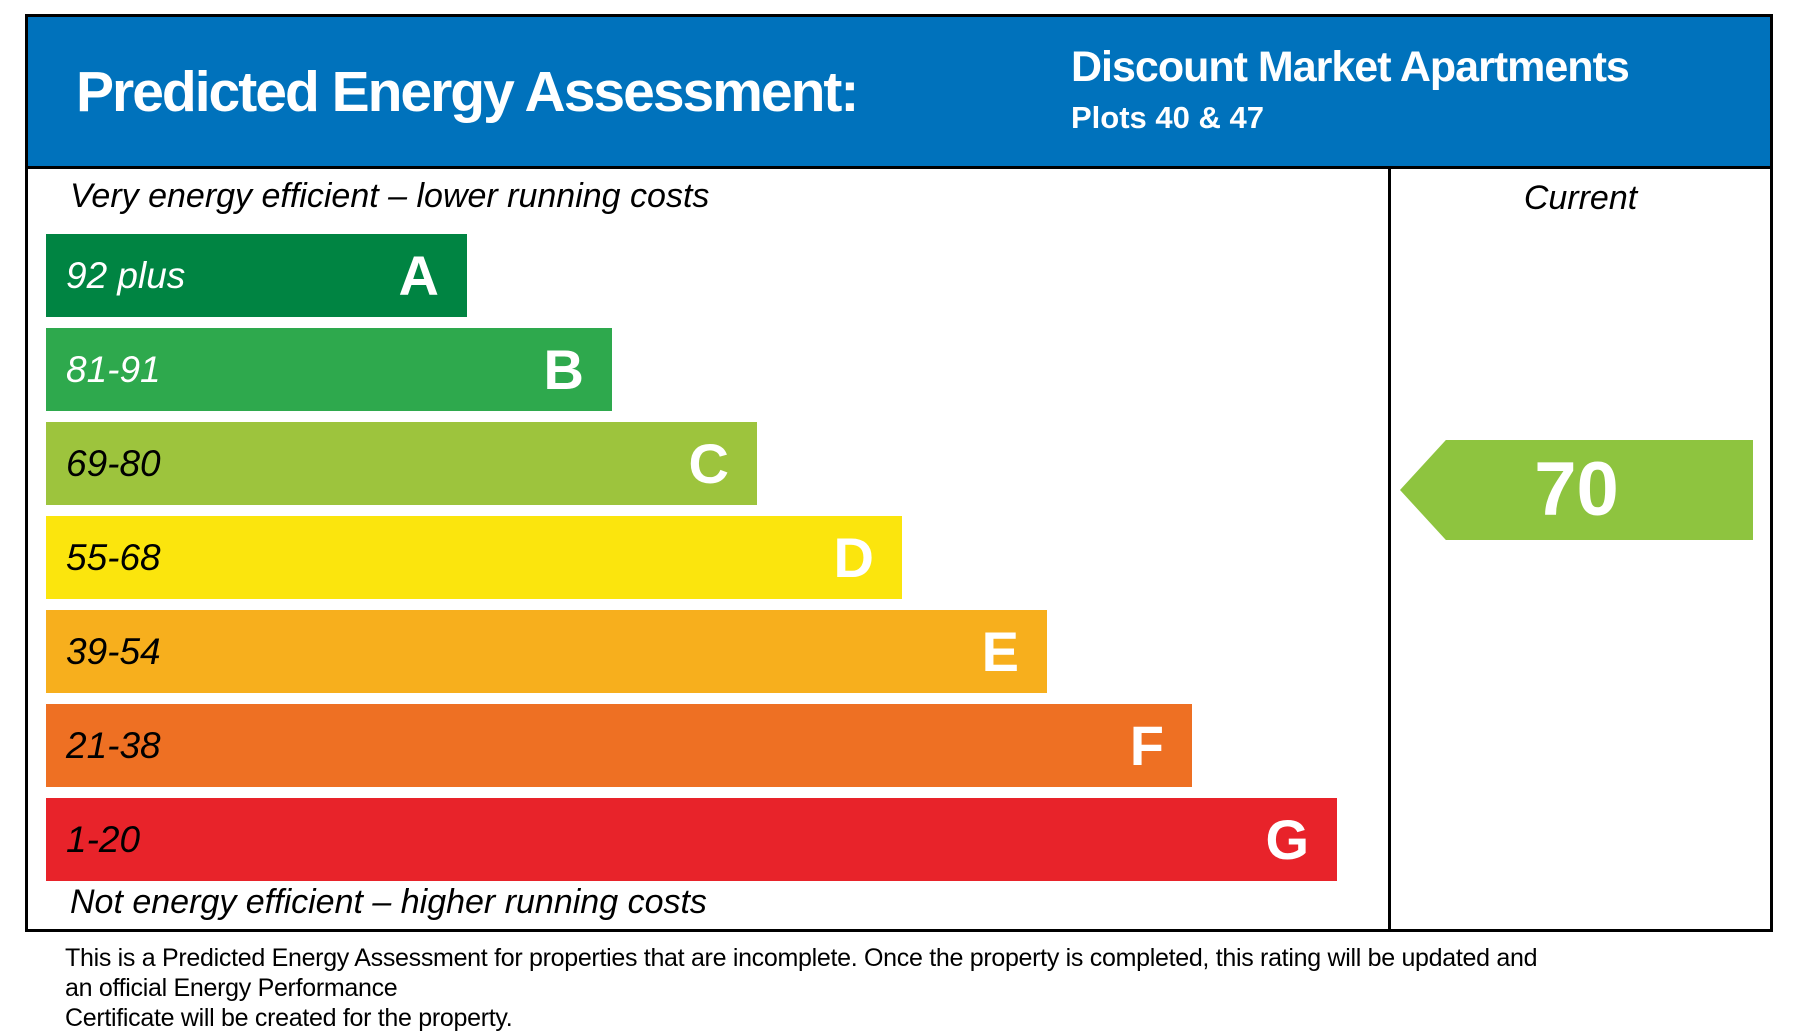  I want to click on band-letter: C, so click(708, 463).